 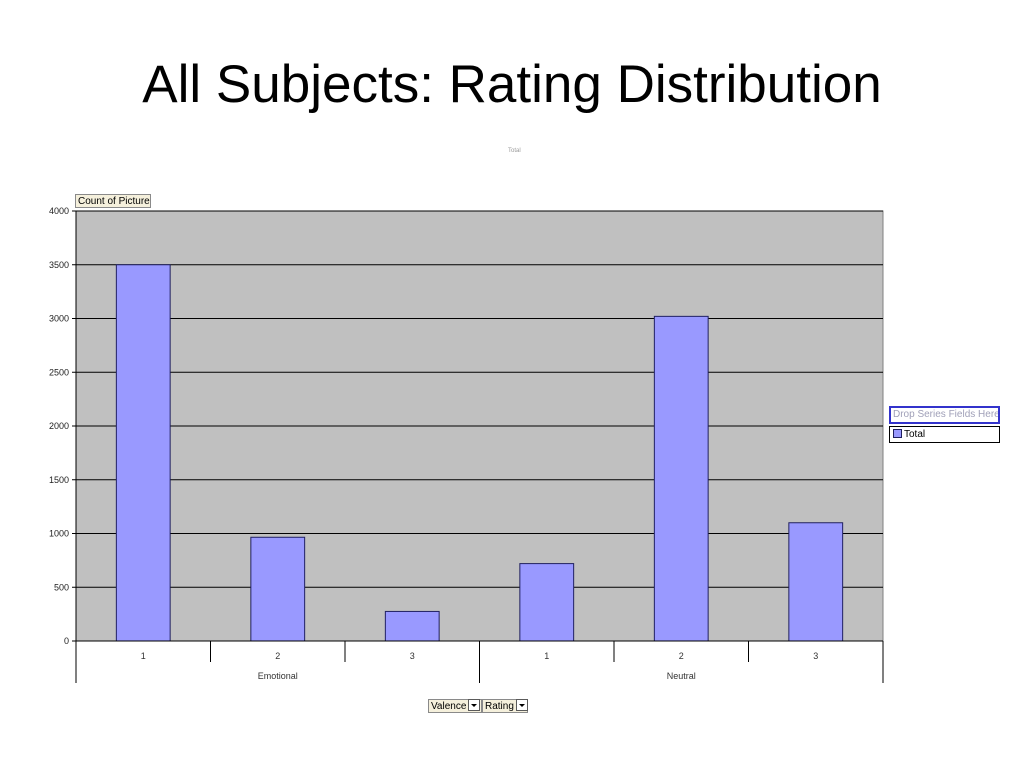 What do you see at coordinates (521, 705) in the screenshot?
I see `rating-dropdown-icon` at bounding box center [521, 705].